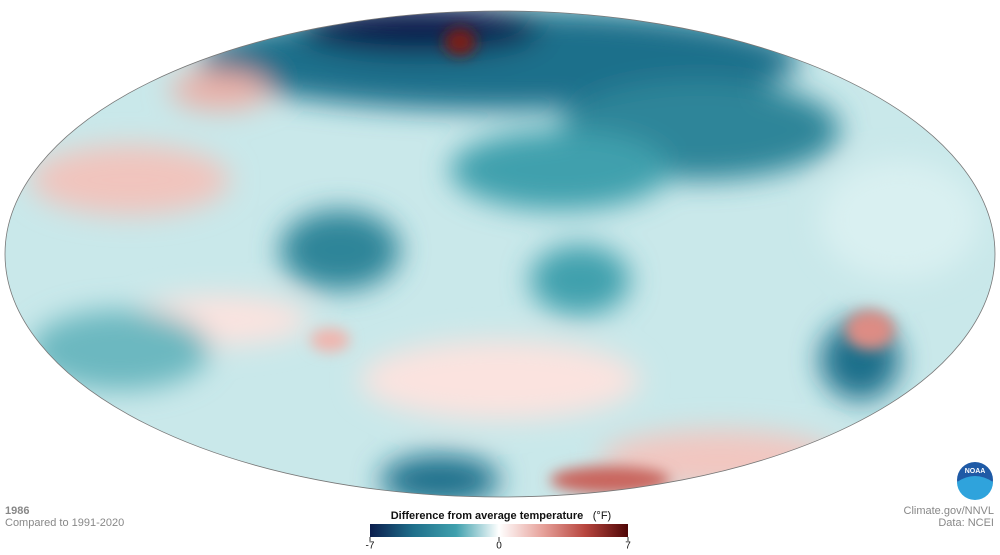  I want to click on logo-text: NOAA, so click(975, 471).